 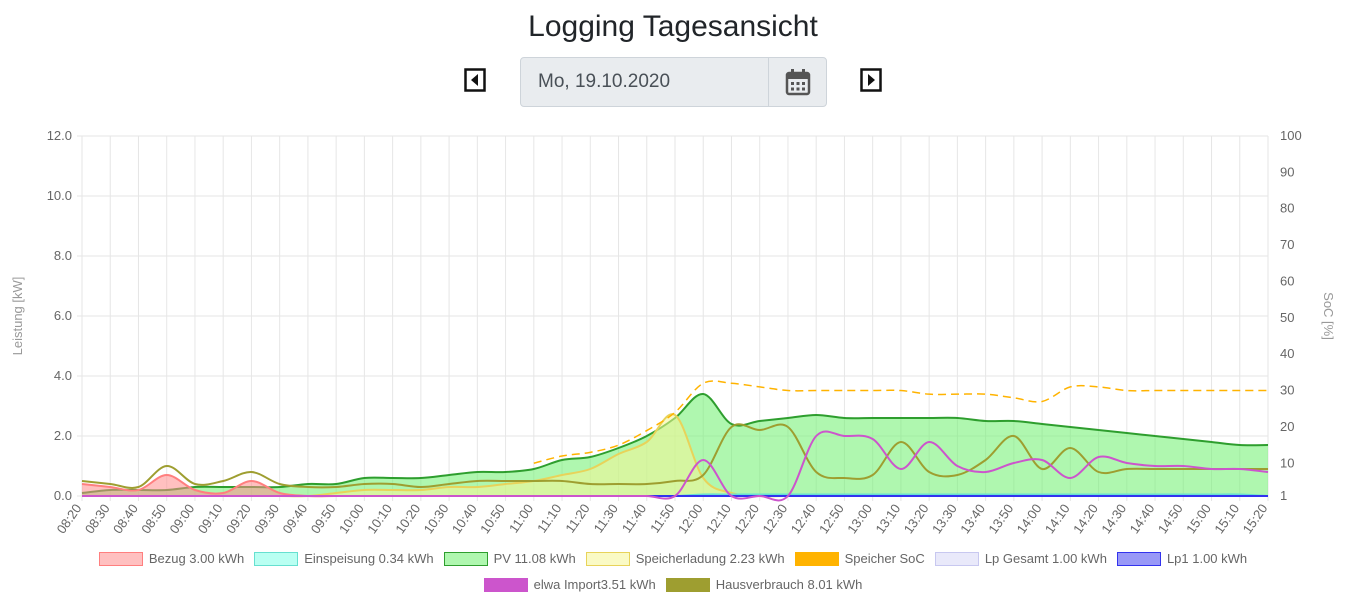 I want to click on x-tick-label: 10:00, so click(x=351, y=518).